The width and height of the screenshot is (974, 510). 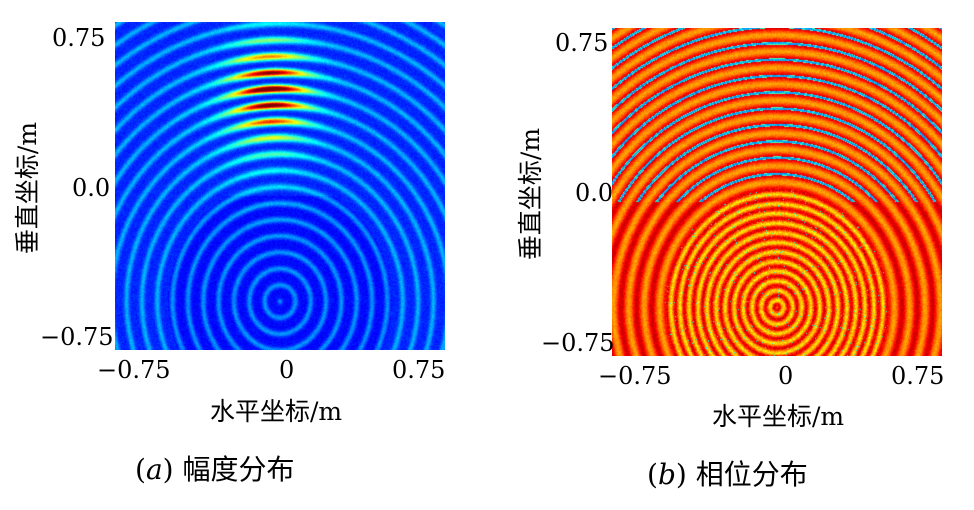 I want to click on panel-caption-text: 相位分布, so click(x=751, y=474).